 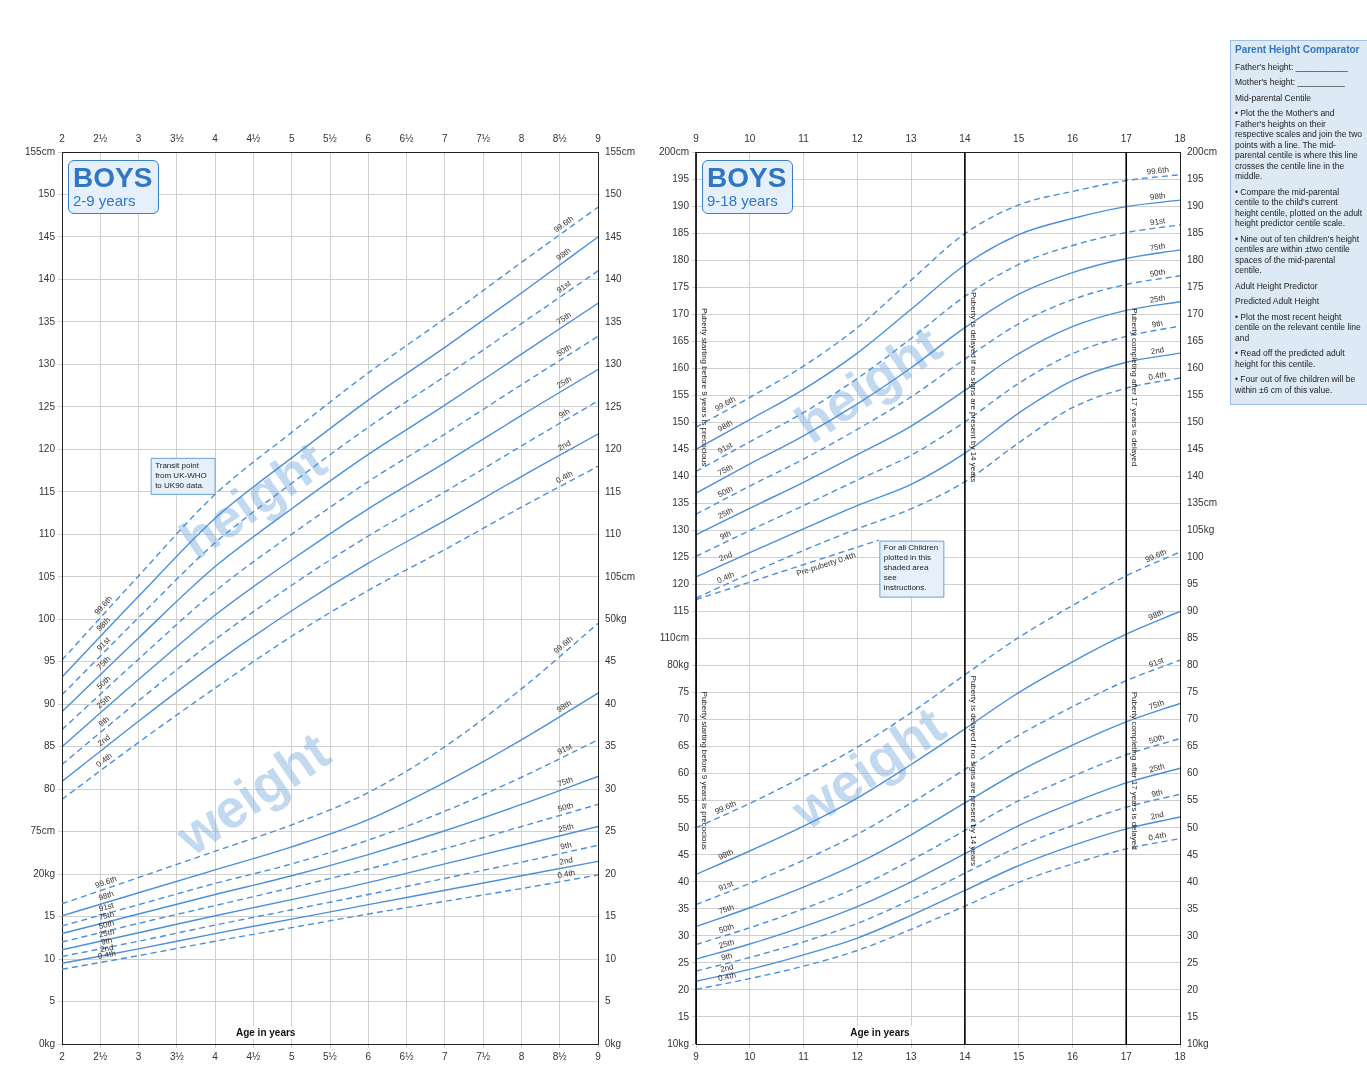 What do you see at coordinates (804, 1056) in the screenshot?
I see `x-tick-label: 11` at bounding box center [804, 1056].